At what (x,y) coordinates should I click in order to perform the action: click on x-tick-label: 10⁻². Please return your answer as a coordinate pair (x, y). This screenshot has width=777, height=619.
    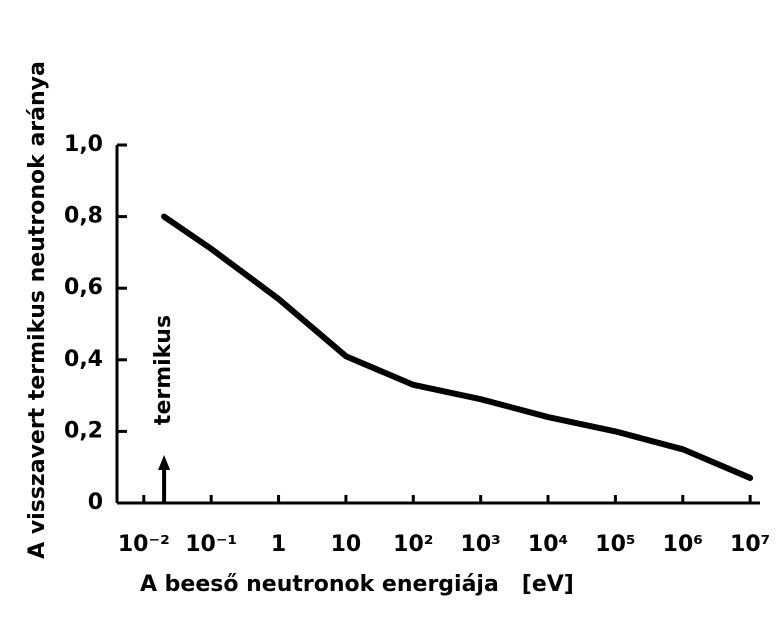
    Looking at the image, I should click on (144, 544).